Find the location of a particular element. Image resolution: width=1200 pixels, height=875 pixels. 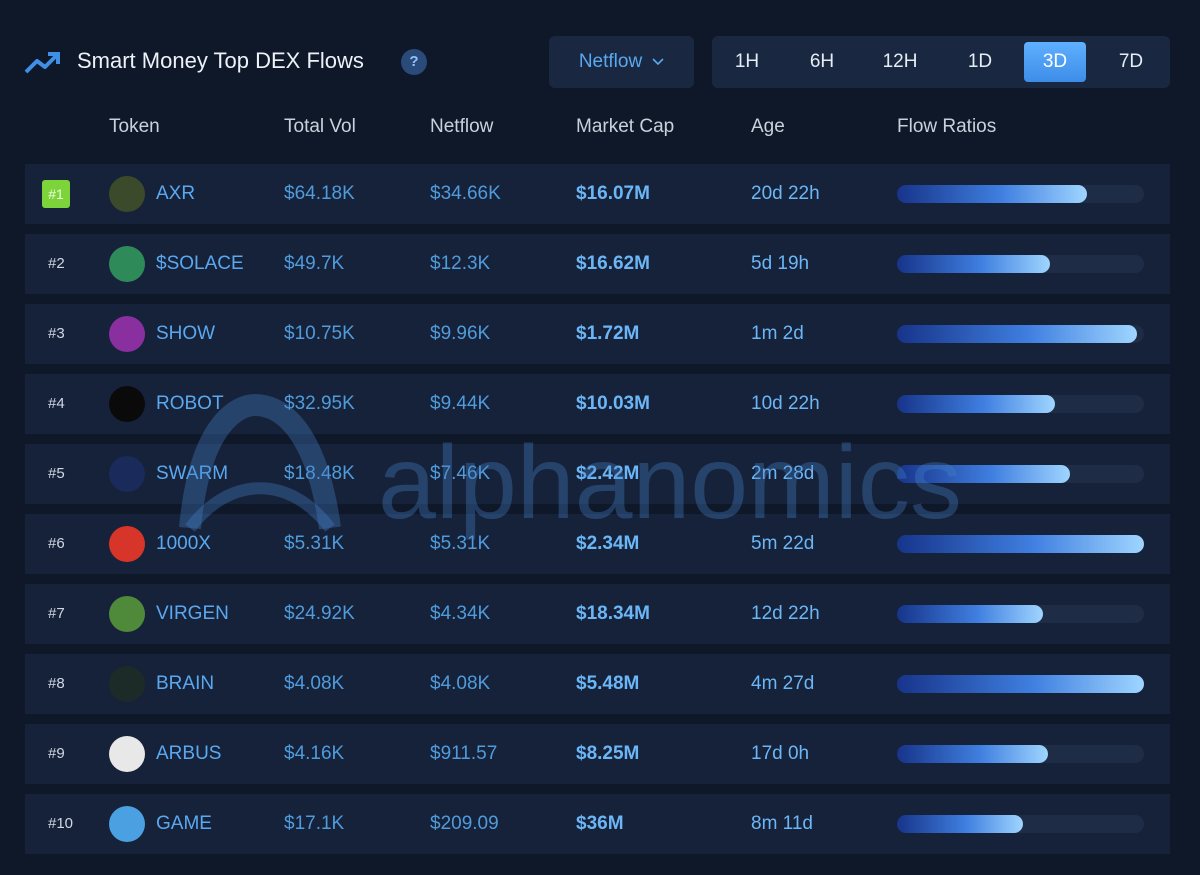

token-name: GAME is located at coordinates (184, 823).